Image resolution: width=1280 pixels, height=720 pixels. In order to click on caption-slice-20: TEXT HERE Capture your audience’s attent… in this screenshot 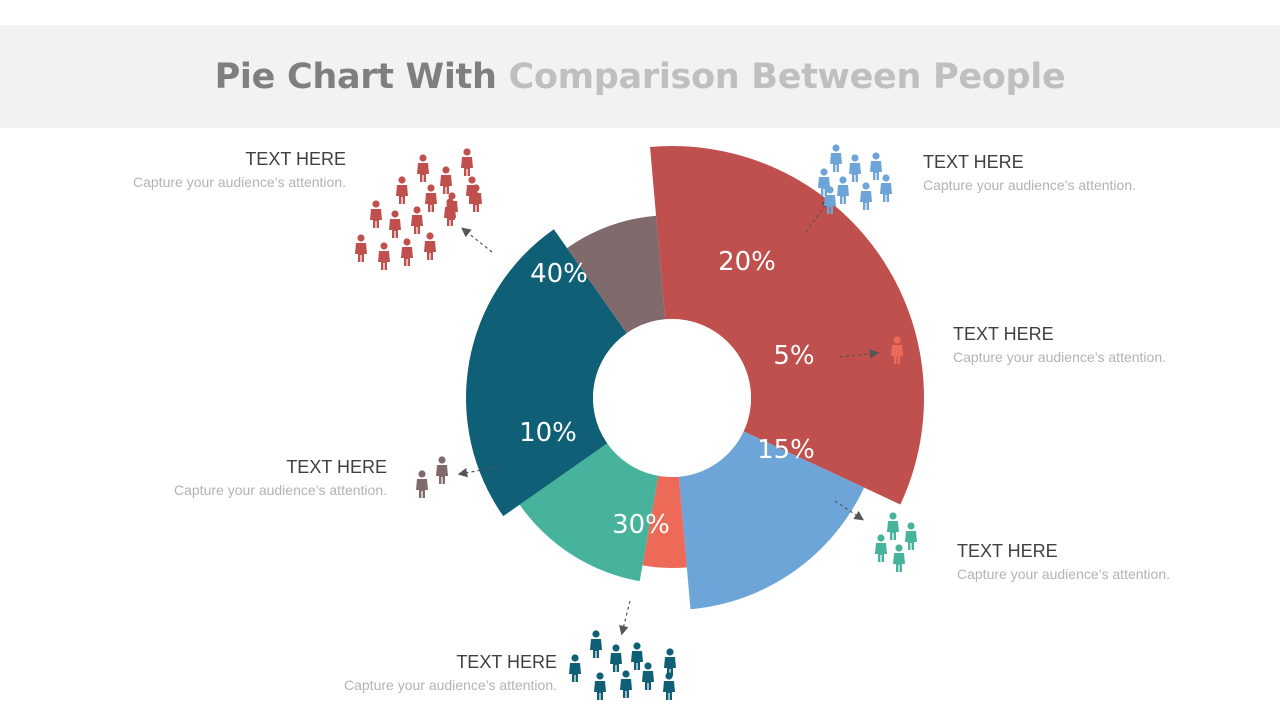, I will do `click(1053, 173)`.